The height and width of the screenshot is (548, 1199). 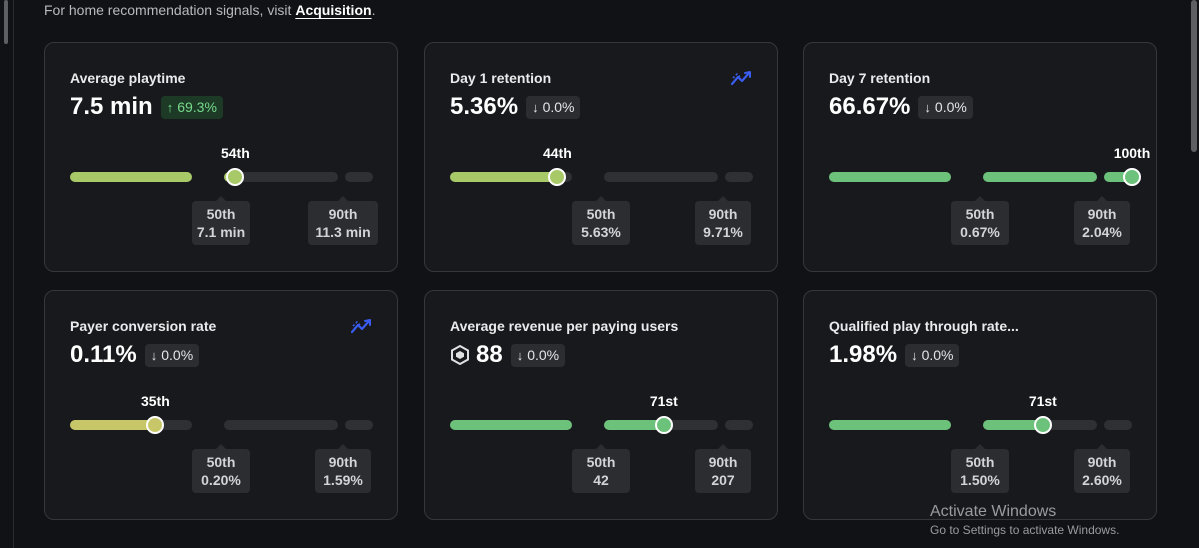 I want to click on robux-icon, so click(x=460, y=355).